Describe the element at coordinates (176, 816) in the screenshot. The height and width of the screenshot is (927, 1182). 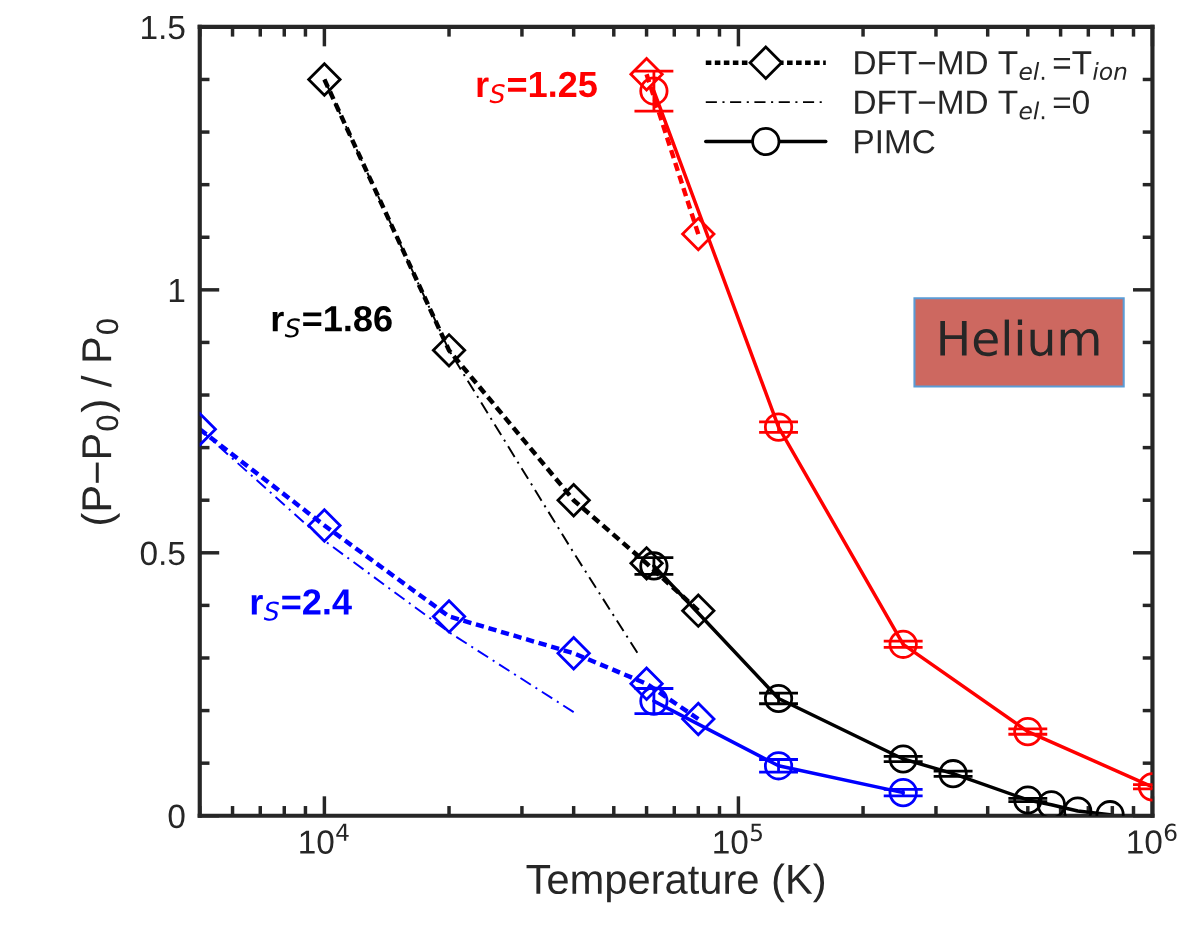
I see `y-tick-label: 0` at that location.